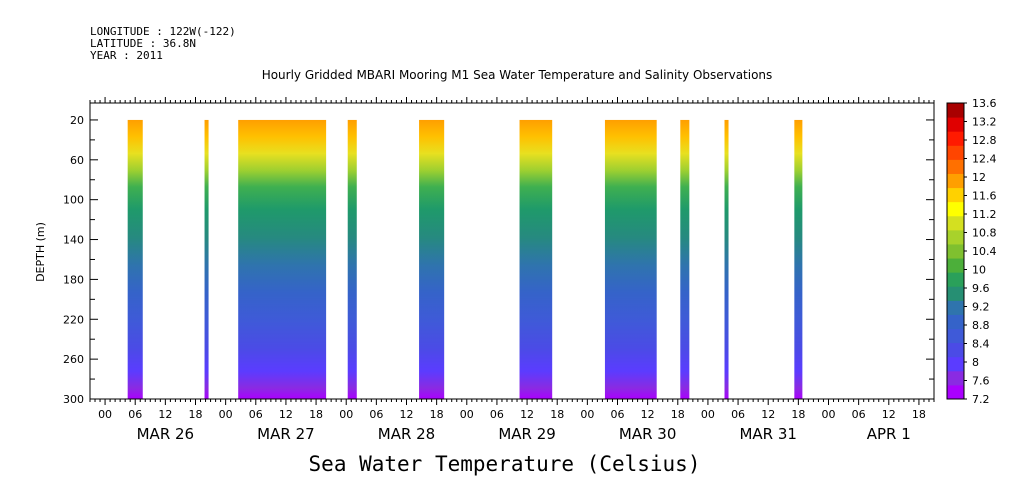 This screenshot has height=504, width=1009. I want to click on colorbar-label: 10, so click(979, 270).